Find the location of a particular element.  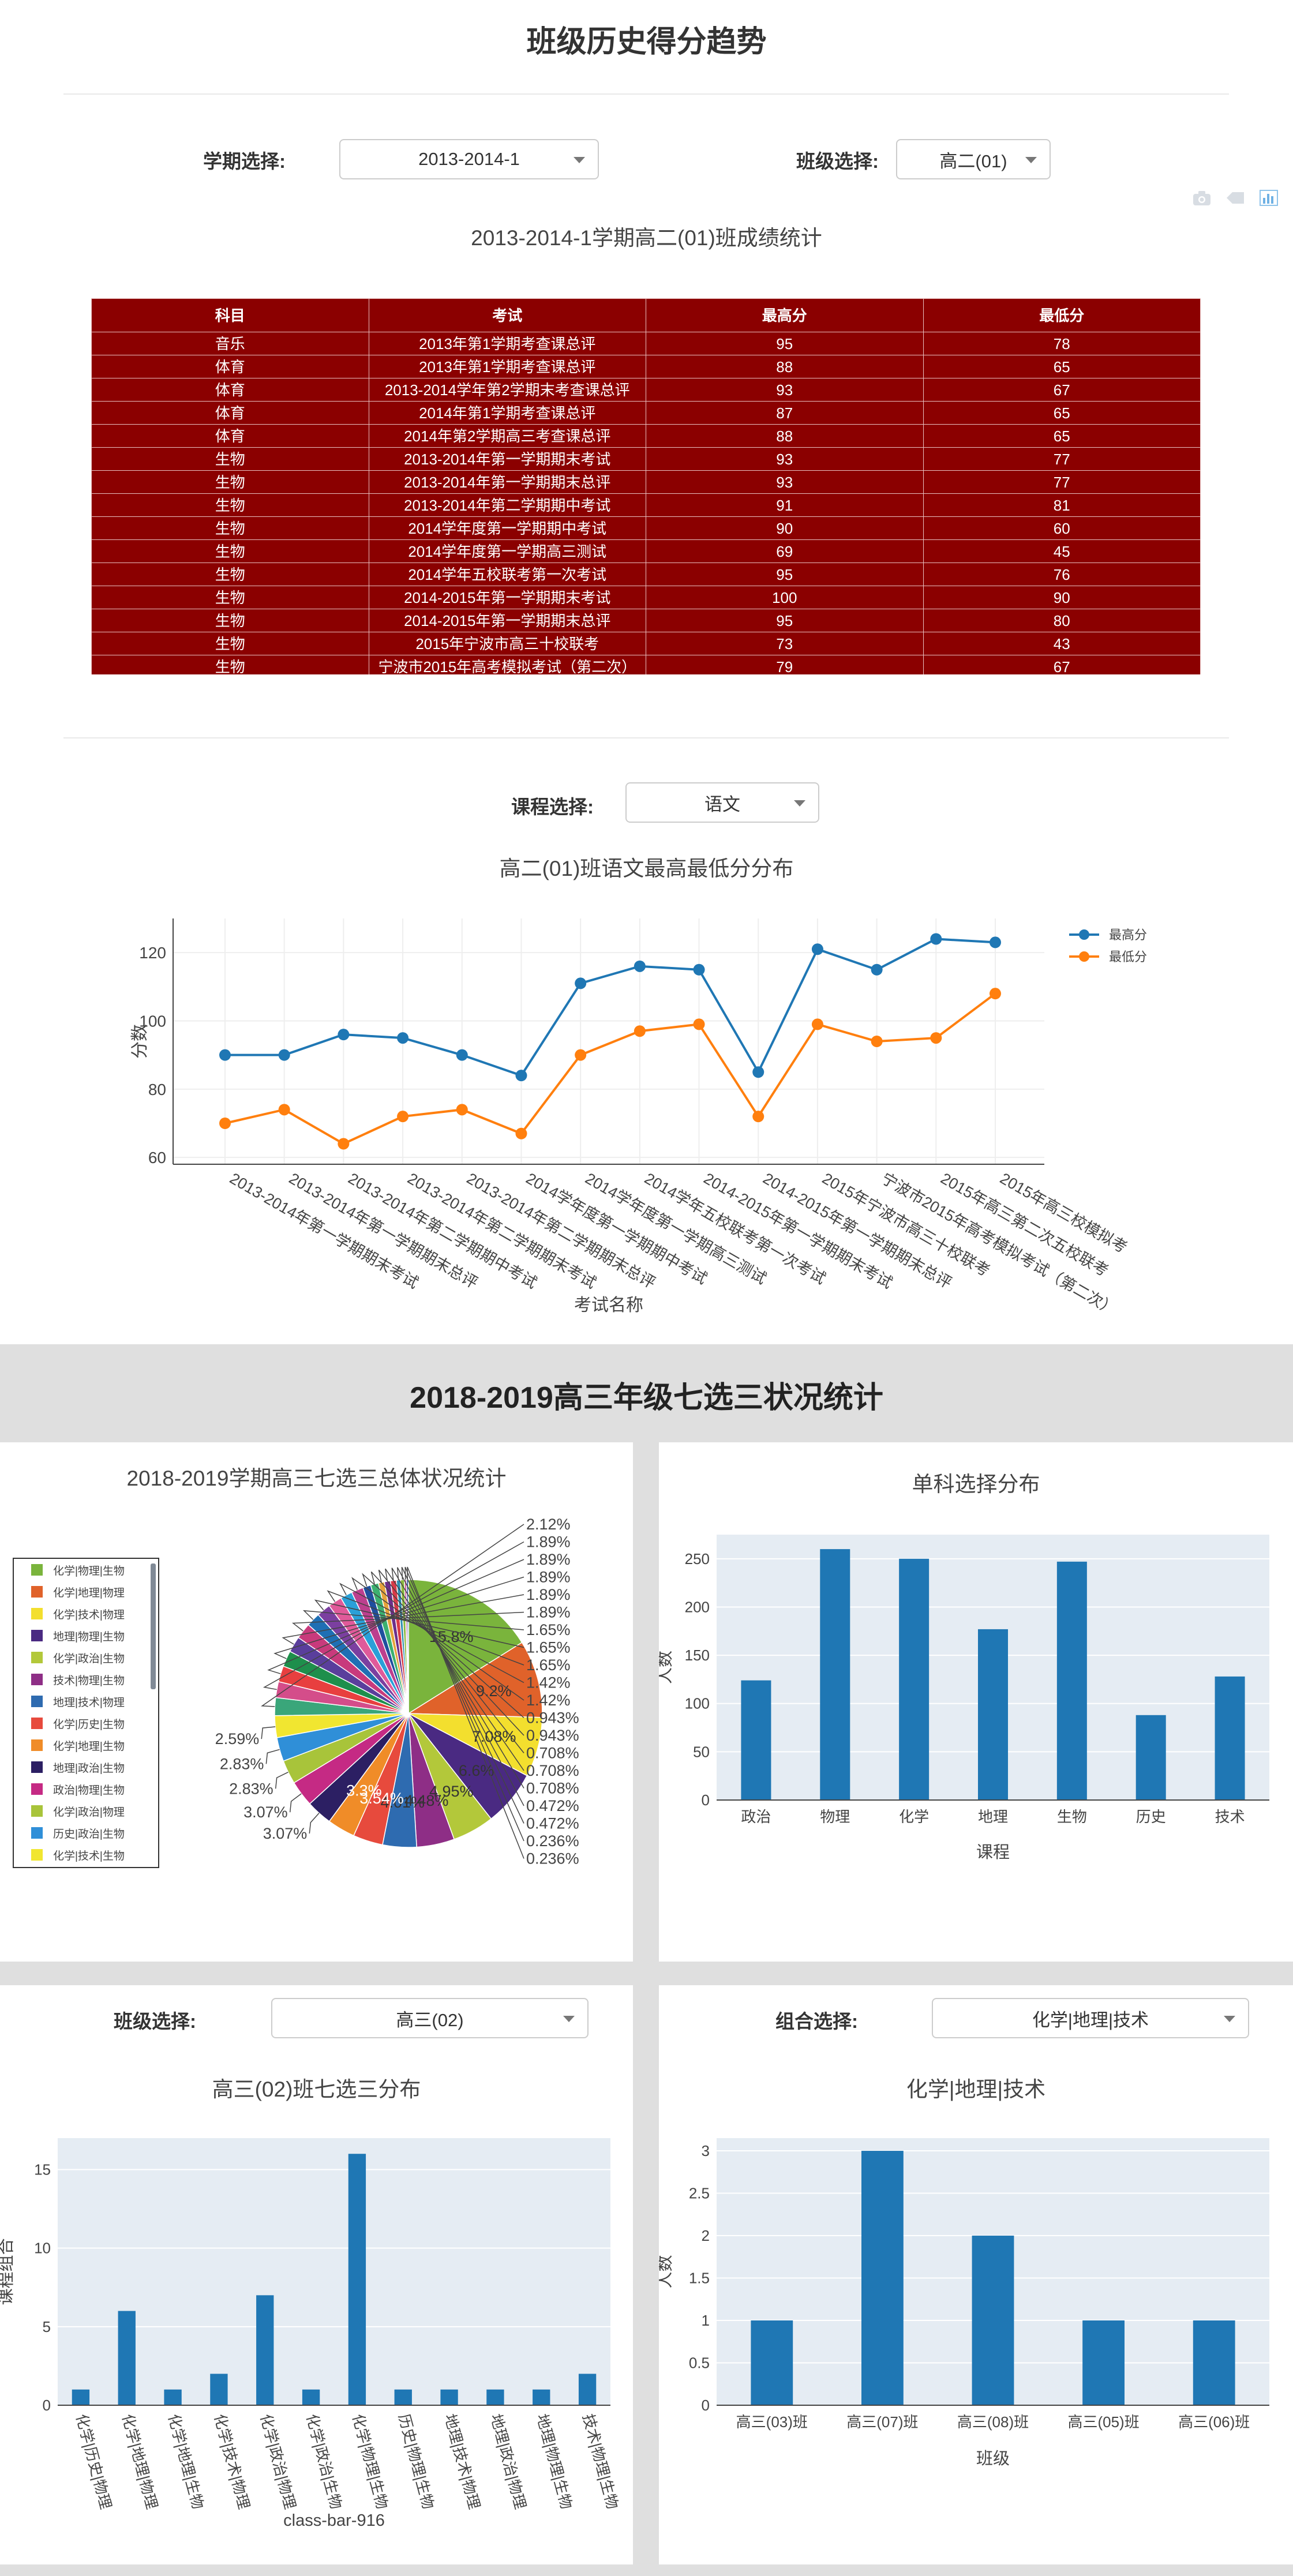

x-tick-label: 地理|政治|物理 is located at coordinates (509, 2461).